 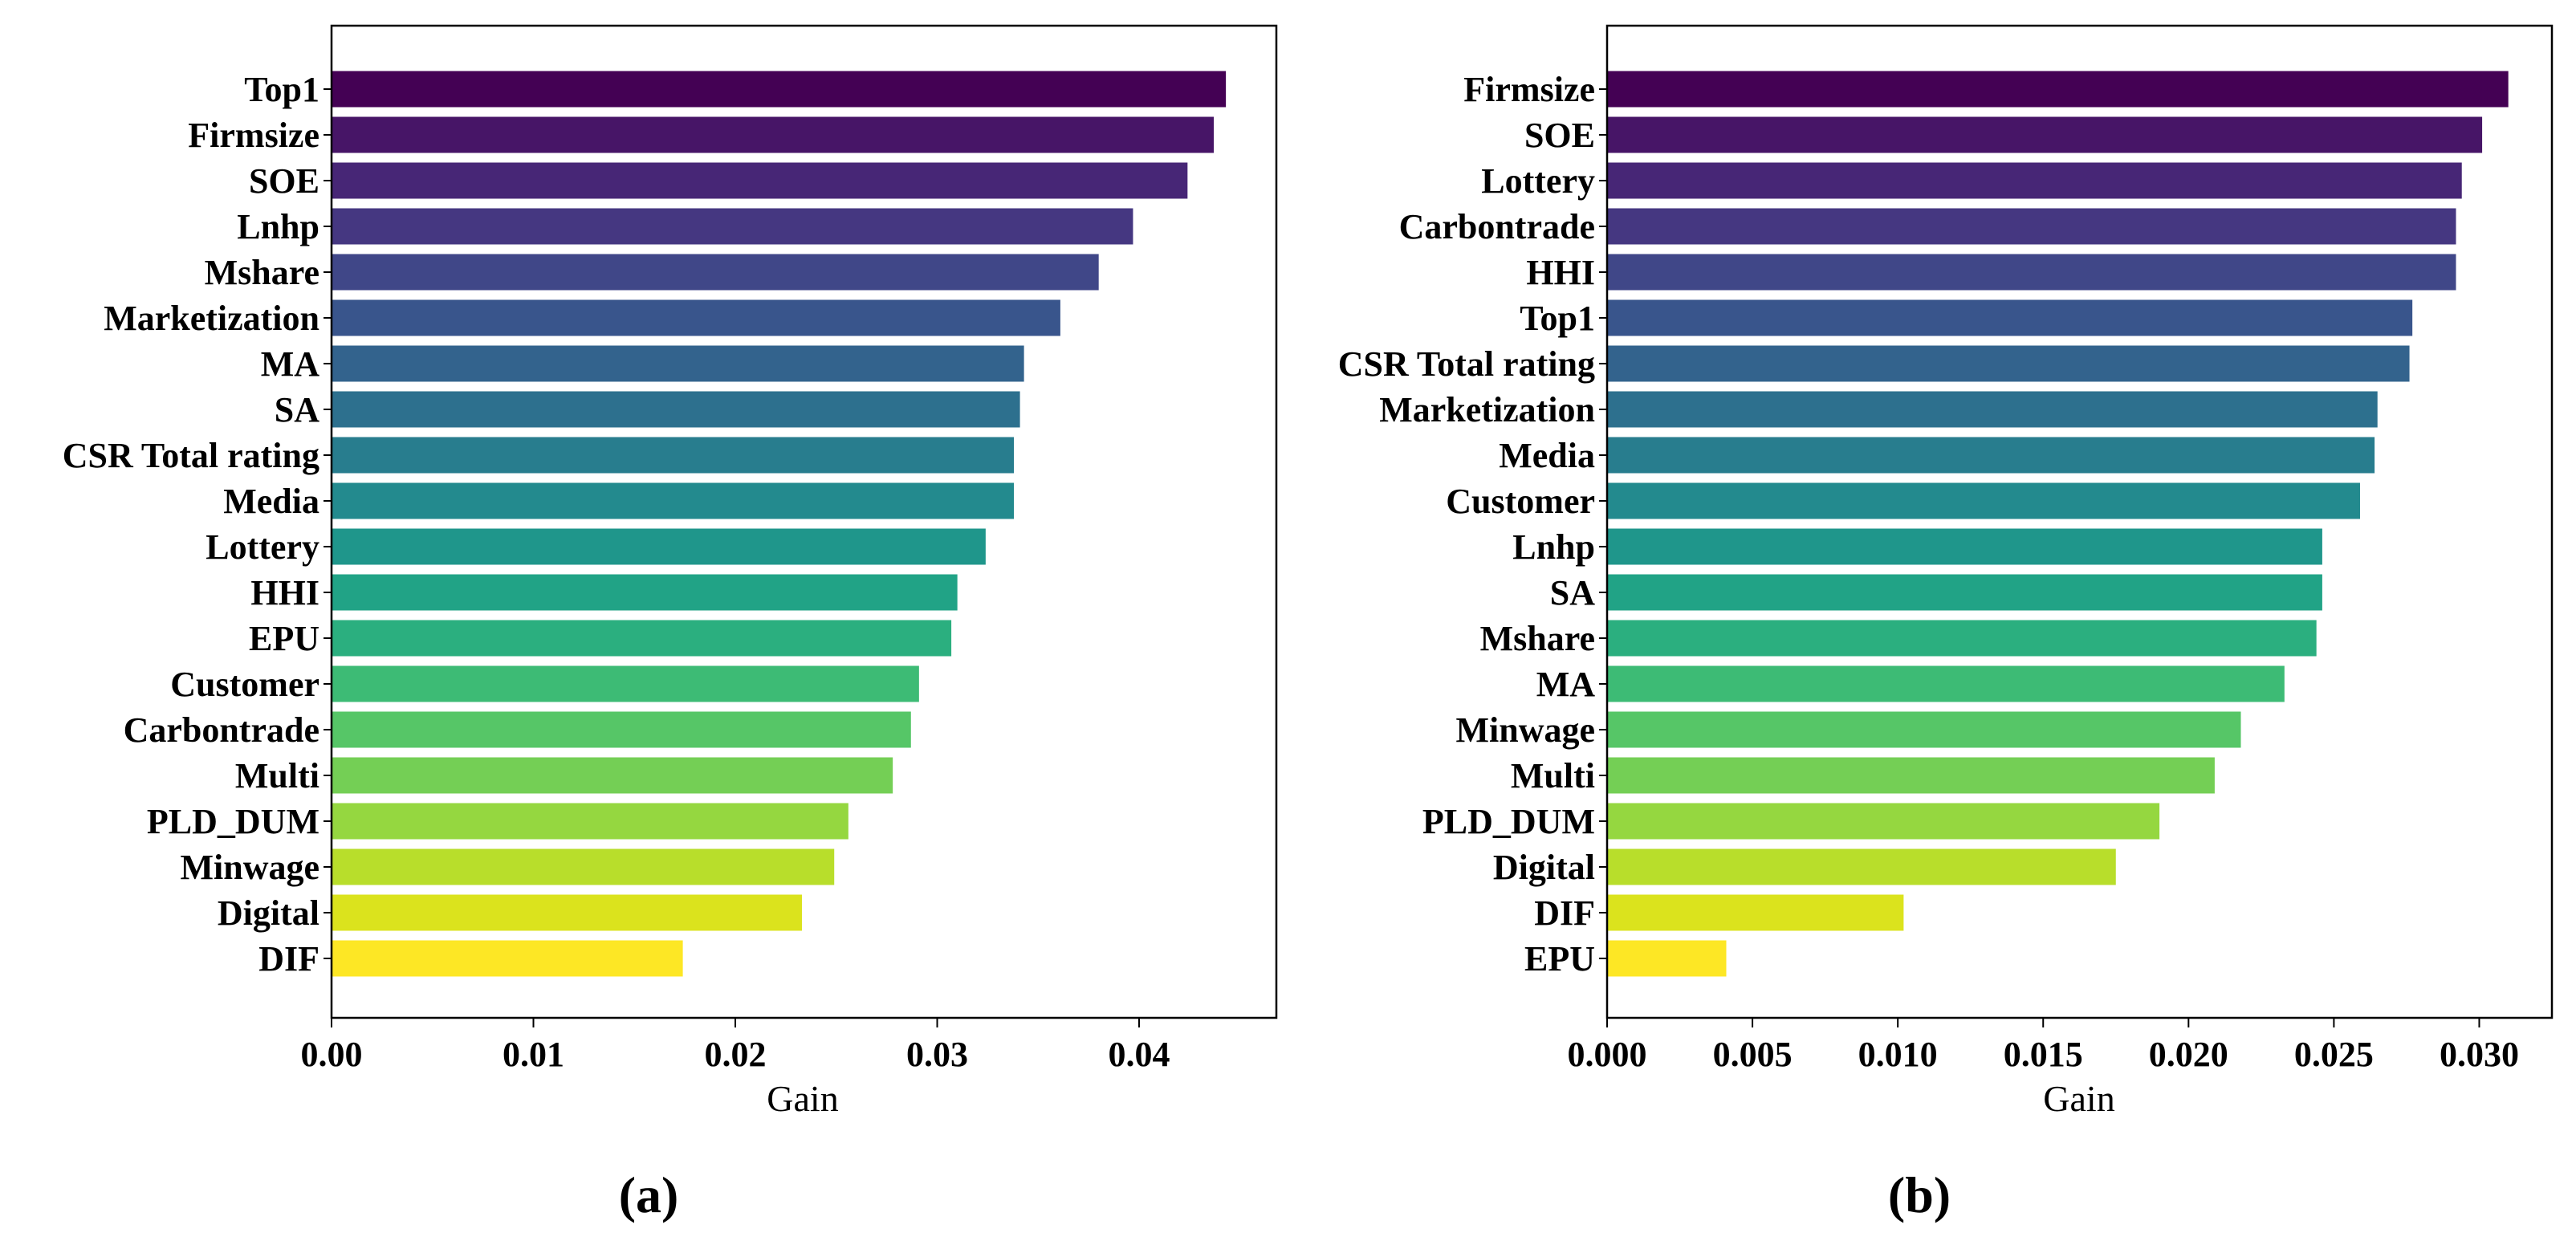 I want to click on xtick-label: 0.000, so click(x=1607, y=1054).